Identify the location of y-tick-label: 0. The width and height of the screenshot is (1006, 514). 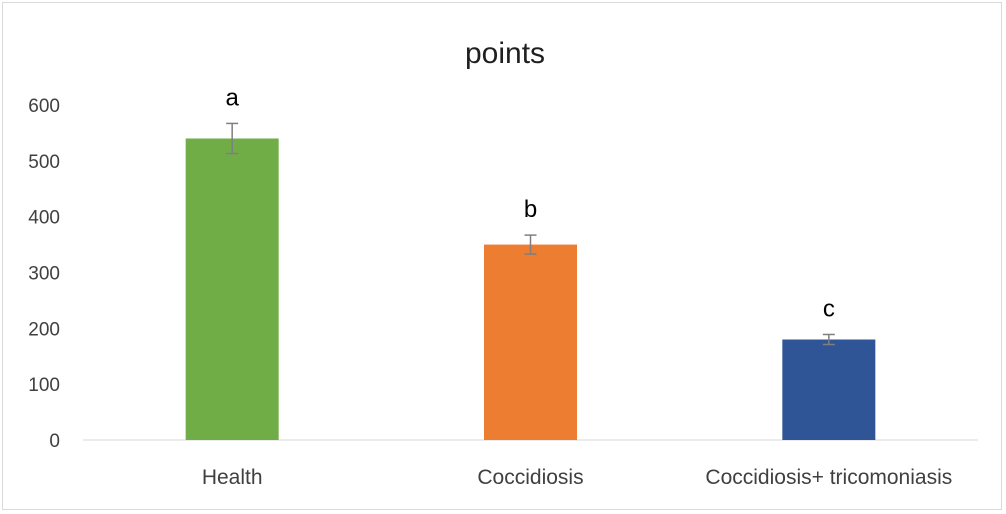
(54, 441).